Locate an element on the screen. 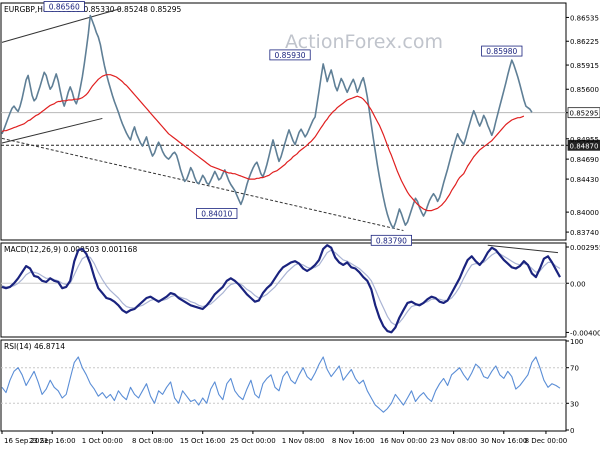 The height and width of the screenshot is (450, 600). rsi-y-tick-label: 30 is located at coordinates (574, 404).